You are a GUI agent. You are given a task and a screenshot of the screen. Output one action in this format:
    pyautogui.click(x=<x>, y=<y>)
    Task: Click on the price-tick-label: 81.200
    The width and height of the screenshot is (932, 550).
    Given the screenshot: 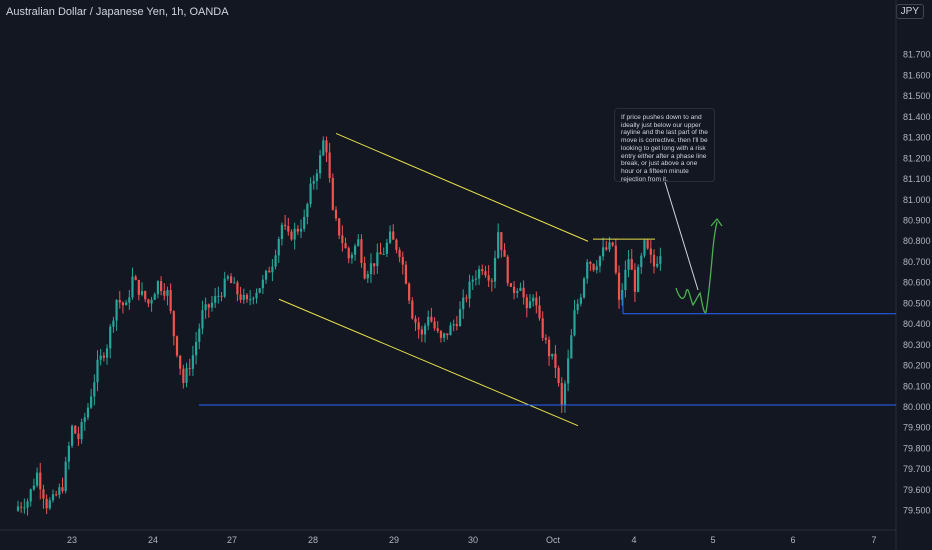 What is the action you would take?
    pyautogui.click(x=917, y=158)
    